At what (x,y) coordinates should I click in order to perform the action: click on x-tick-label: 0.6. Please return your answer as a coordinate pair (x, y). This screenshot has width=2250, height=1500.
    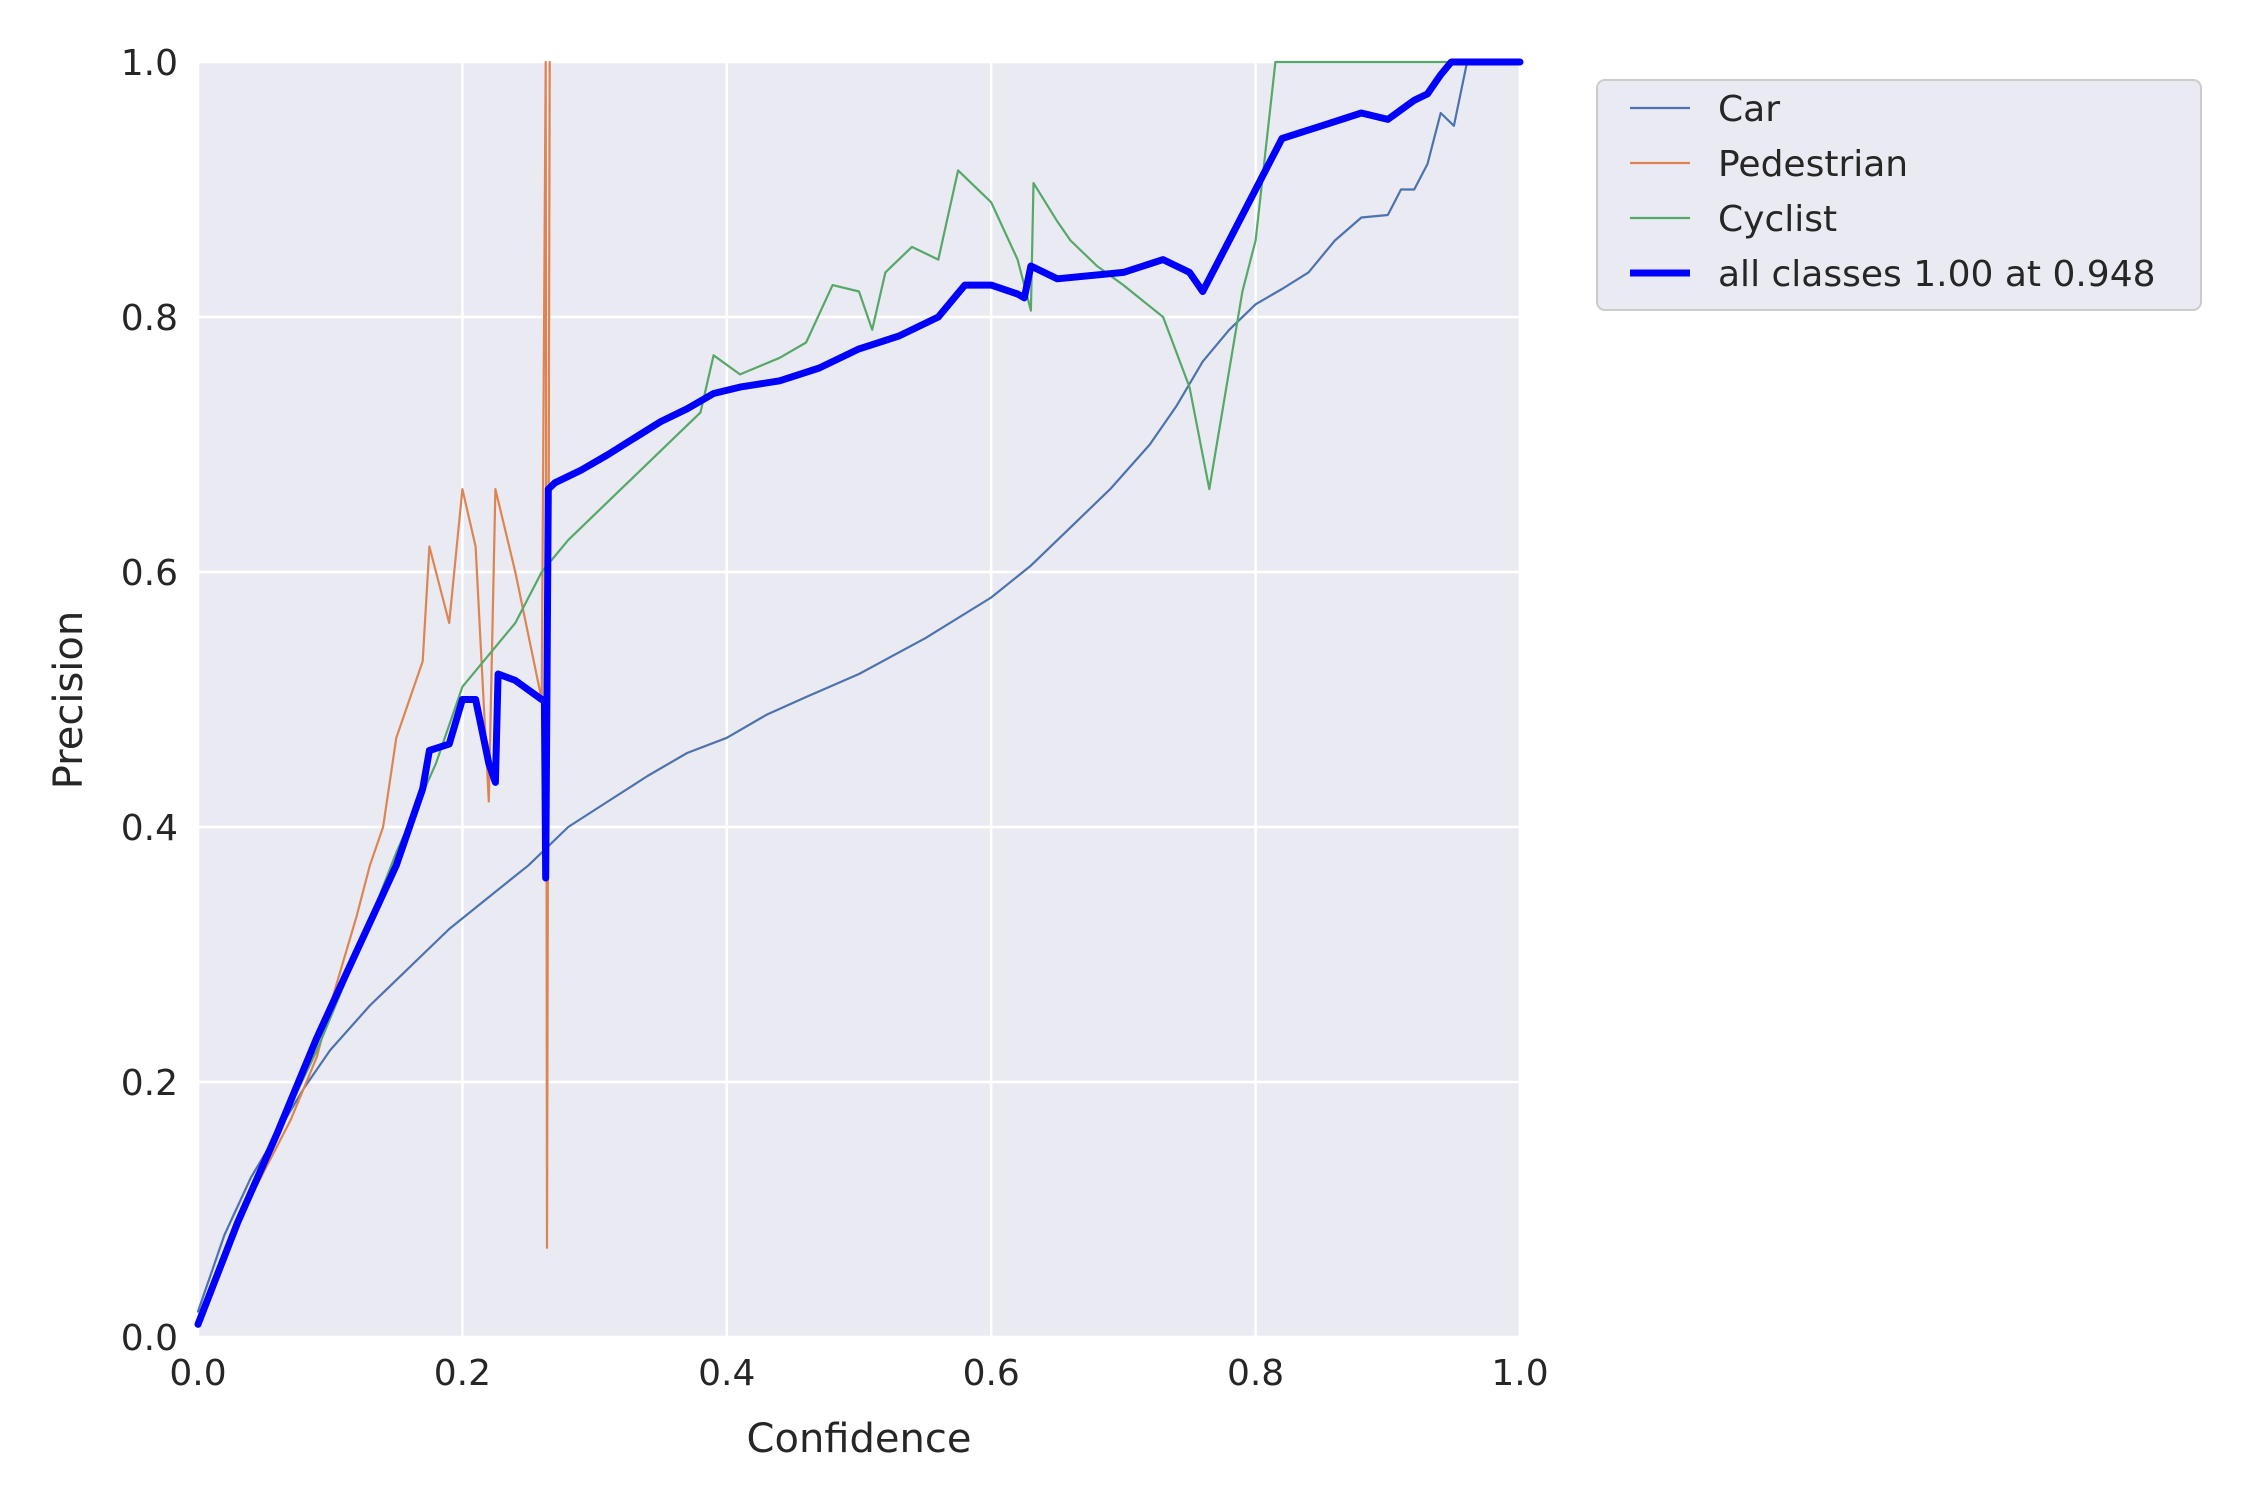
    Looking at the image, I should click on (991, 1373).